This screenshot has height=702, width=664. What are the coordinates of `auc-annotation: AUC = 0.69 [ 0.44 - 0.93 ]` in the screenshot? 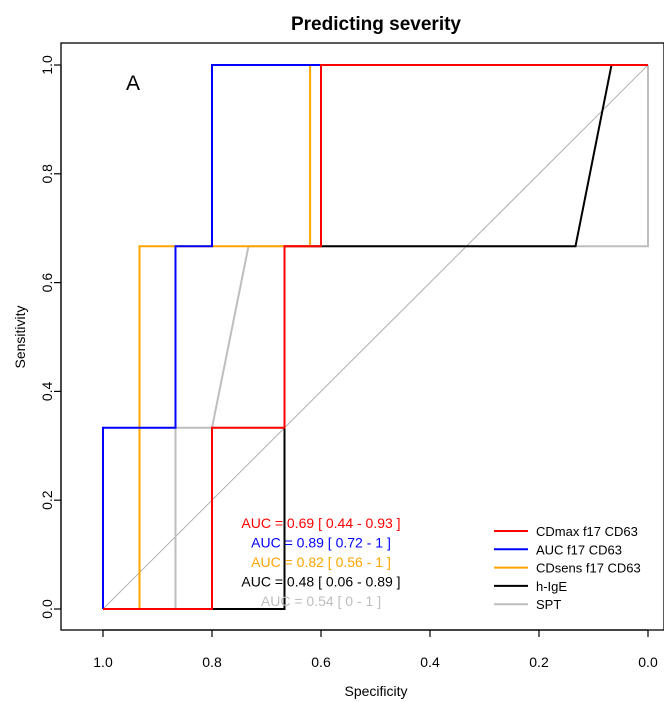 It's located at (320, 523).